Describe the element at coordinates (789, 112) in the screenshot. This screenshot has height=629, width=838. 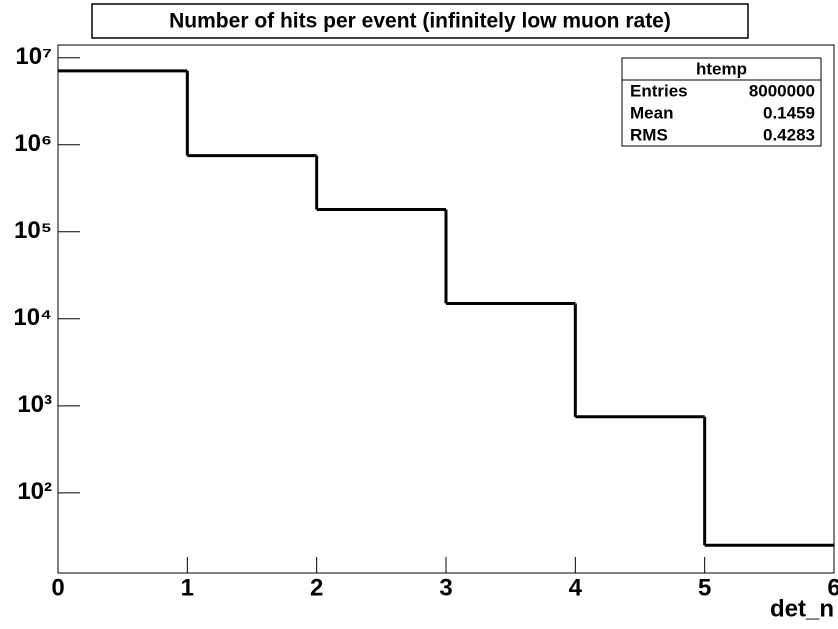
I see `stats-value: 0.1459` at that location.